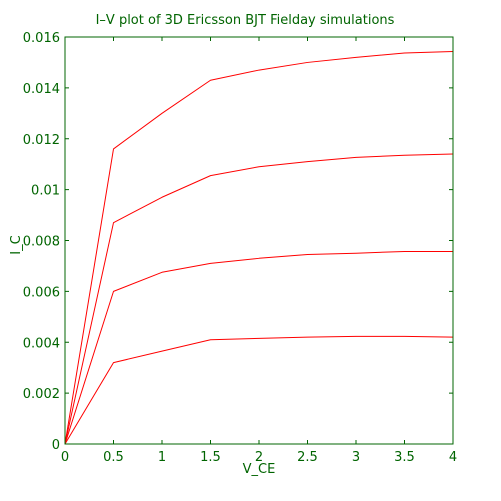  I want to click on y-tick-label: 0.006, so click(41, 292).